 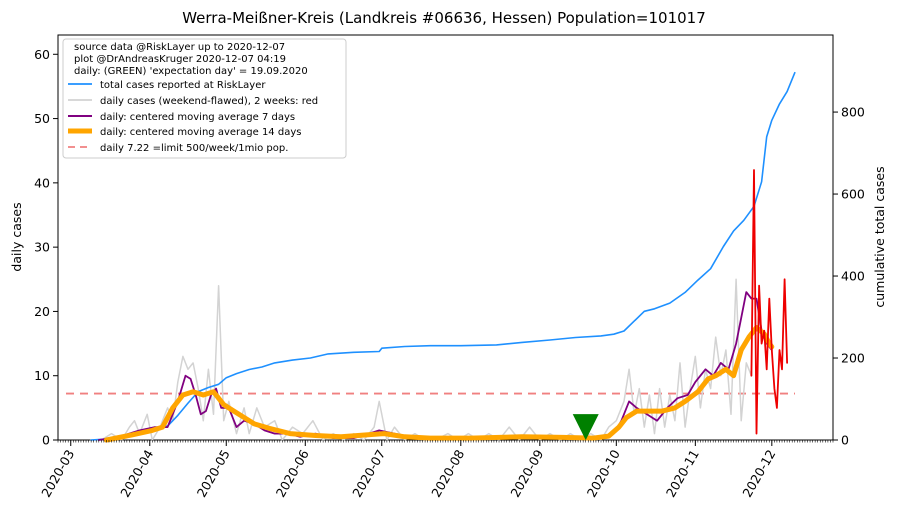 What do you see at coordinates (194, 148) in the screenshot?
I see `legend-label-limit: daily 7.22 =limit 500/week/1mio pop.` at bounding box center [194, 148].